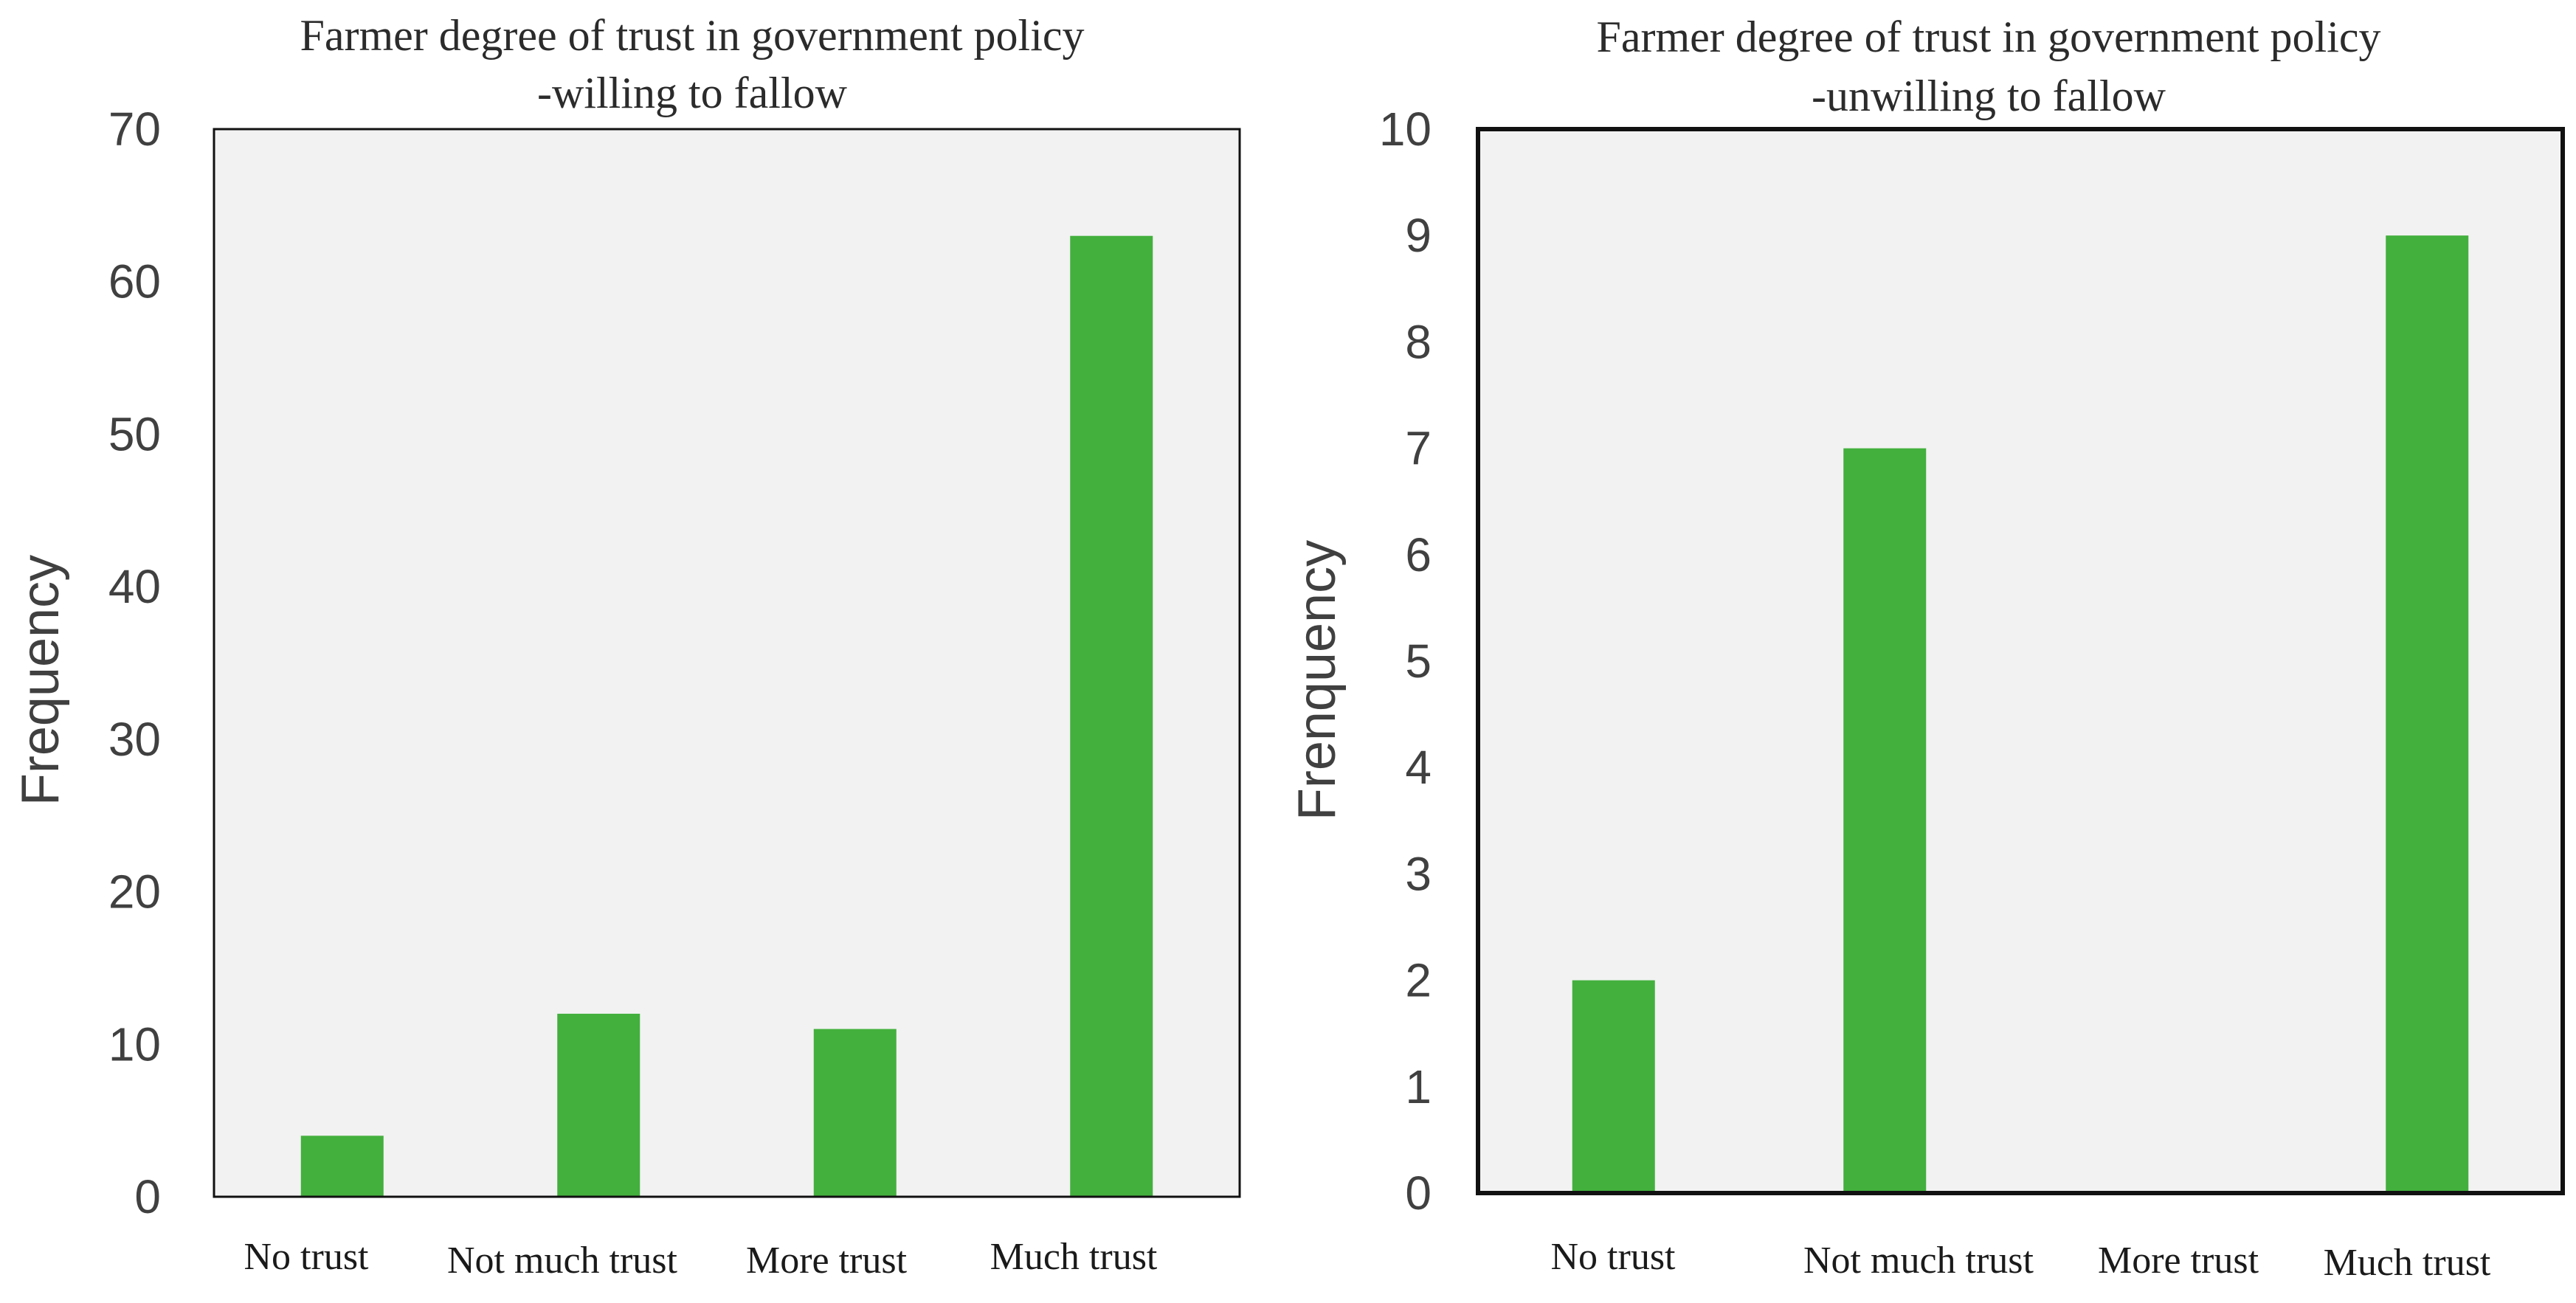 The width and height of the screenshot is (2576, 1303). What do you see at coordinates (1317, 680) in the screenshot?
I see `y-axis-title: Frenquency` at bounding box center [1317, 680].